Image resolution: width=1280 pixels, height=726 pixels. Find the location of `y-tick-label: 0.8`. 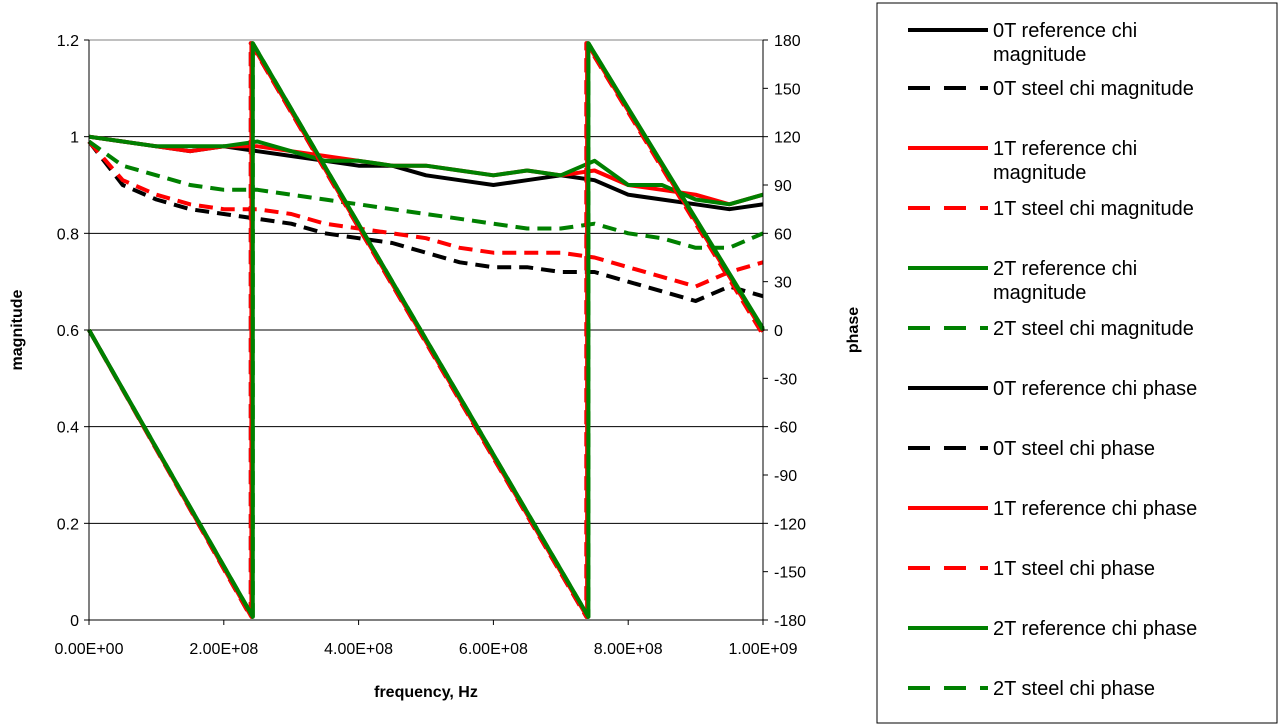

y-tick-label: 0.8 is located at coordinates (68, 234).